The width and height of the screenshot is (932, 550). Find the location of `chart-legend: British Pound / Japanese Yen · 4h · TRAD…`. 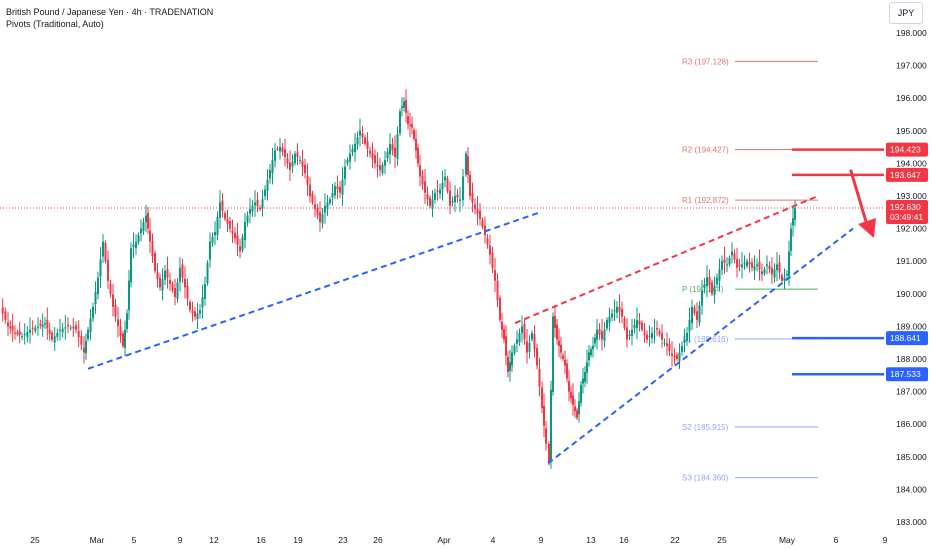

chart-legend: British Pound / Japanese Yen · 4h · TRAD… is located at coordinates (109, 18).